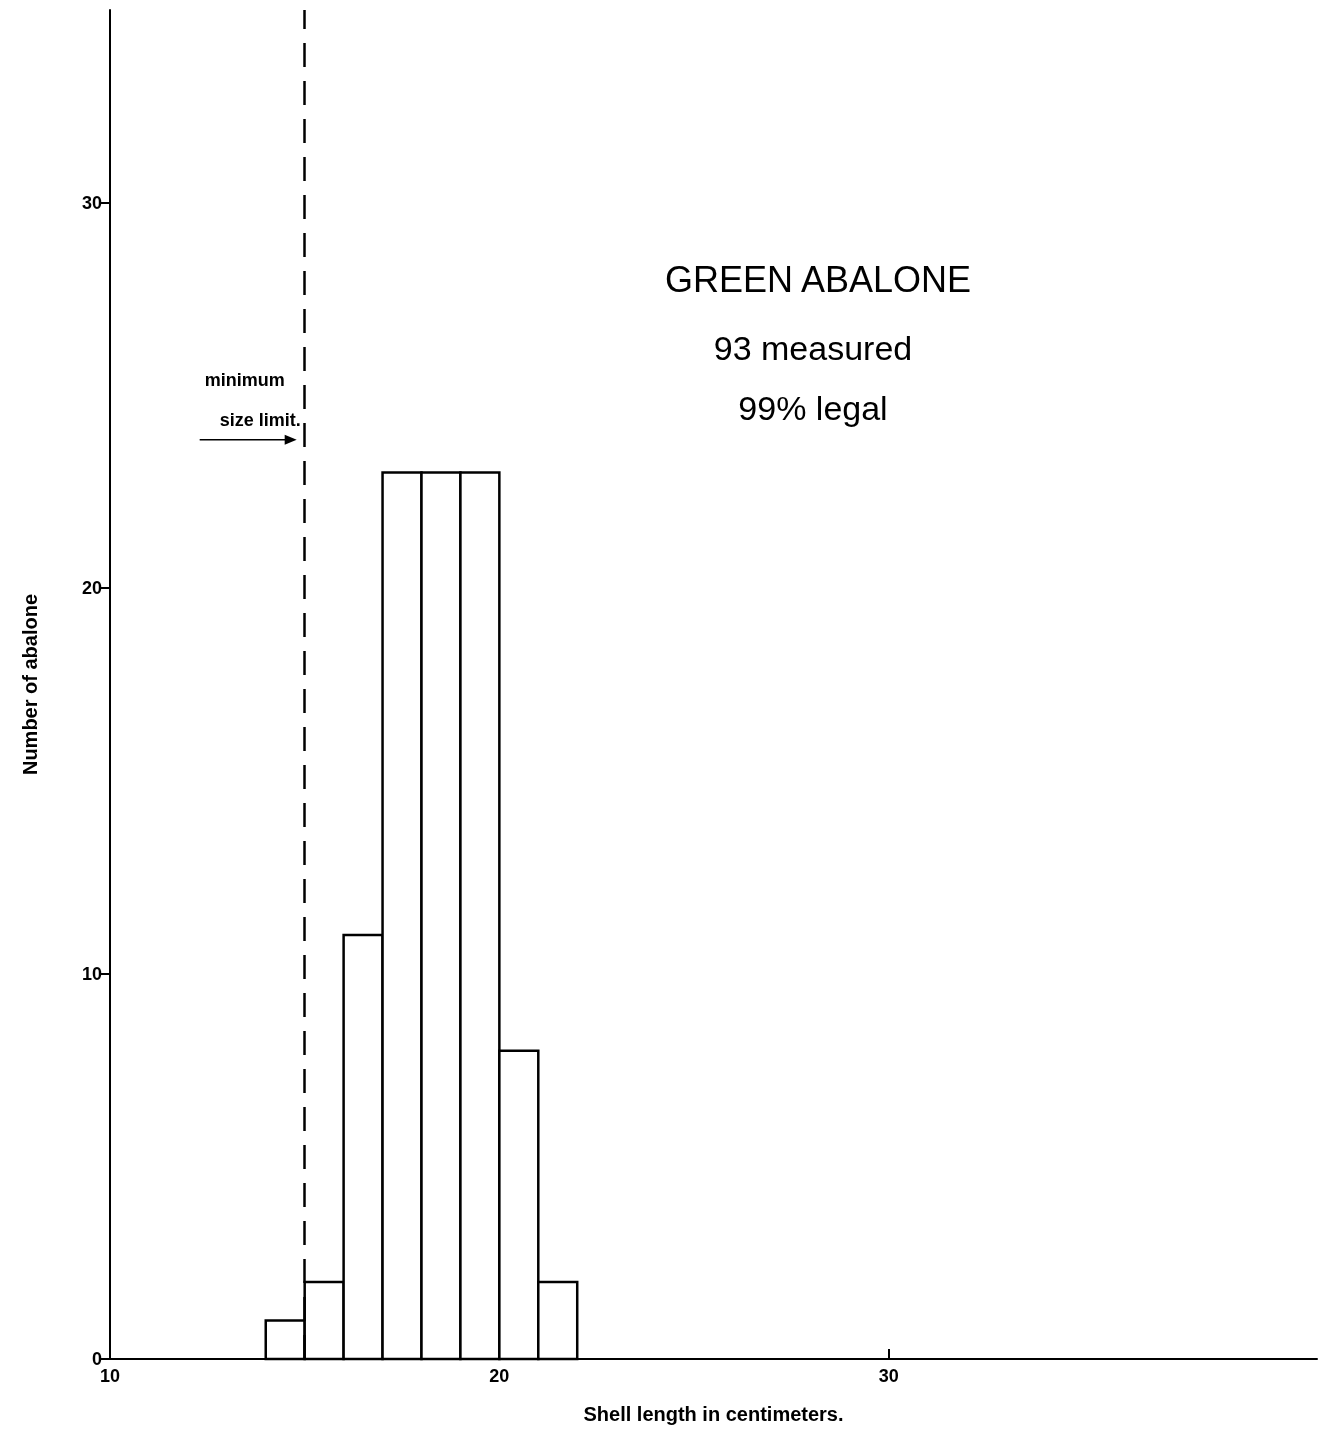 The width and height of the screenshot is (1333, 1452). What do you see at coordinates (499, 1376) in the screenshot?
I see `x-tick-label: 20` at bounding box center [499, 1376].